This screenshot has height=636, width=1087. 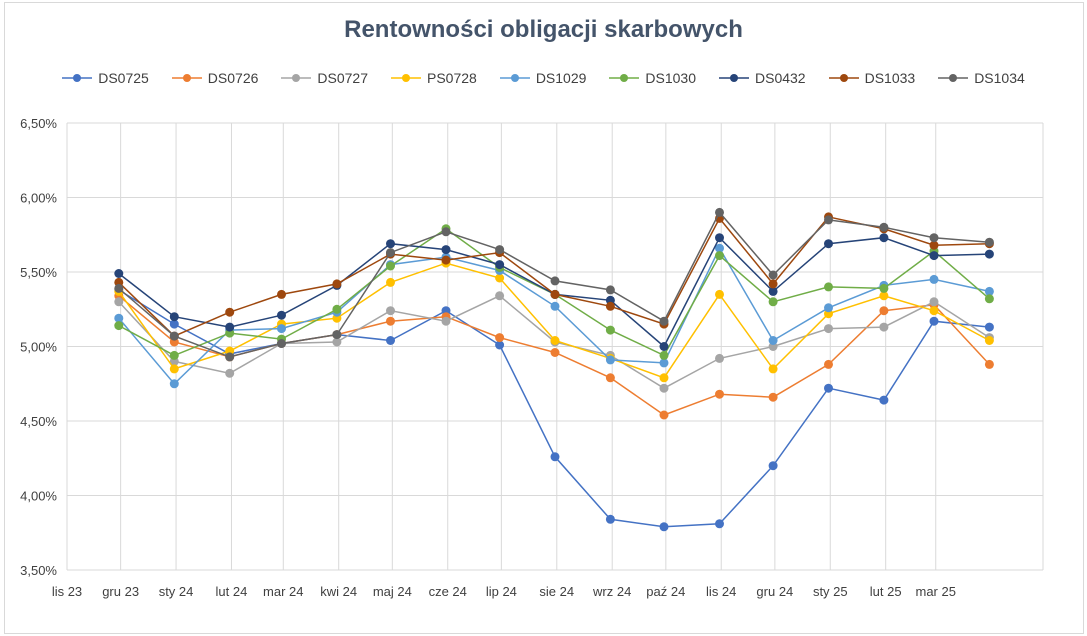 I want to click on y-tick-label: 4,00%, so click(x=38, y=496).